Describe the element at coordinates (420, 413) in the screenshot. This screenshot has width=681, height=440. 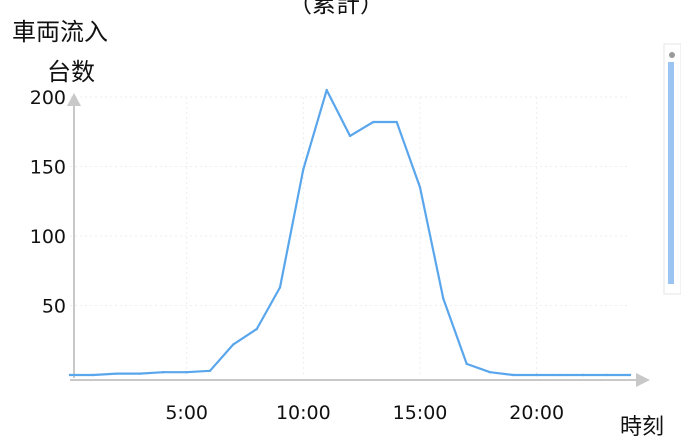
I see `x-tick-label: 15:00` at that location.